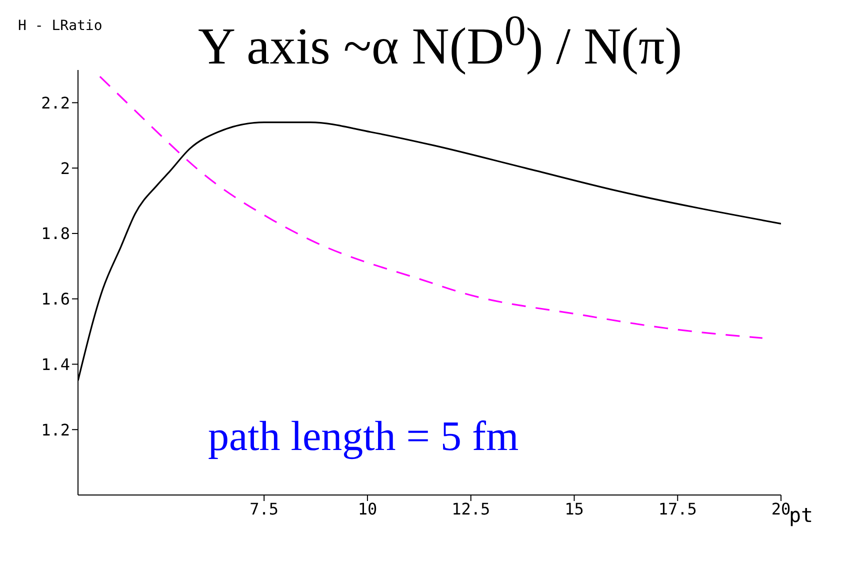  What do you see at coordinates (55, 102) in the screenshot?
I see `y-tick-label: 2.2` at bounding box center [55, 102].